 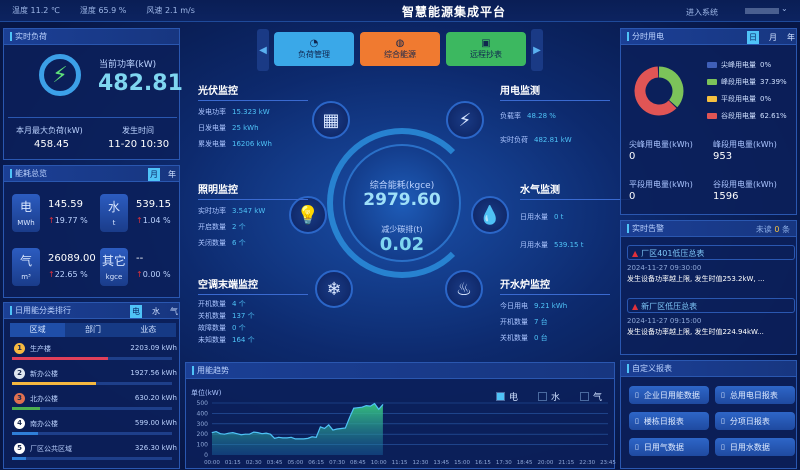 What do you see at coordinates (128, 65) in the screenshot?
I see `power-label: 当前功率(kW)` at bounding box center [128, 65].